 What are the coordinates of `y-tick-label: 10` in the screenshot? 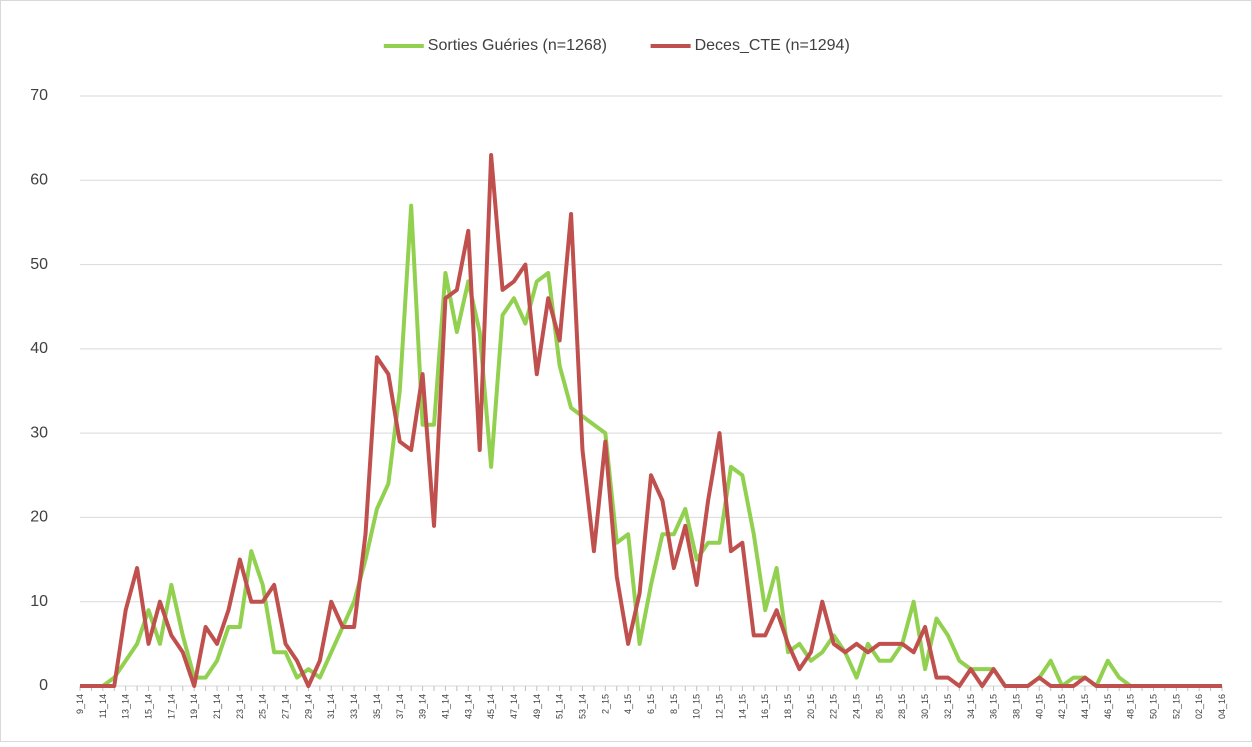 It's located at (39, 601).